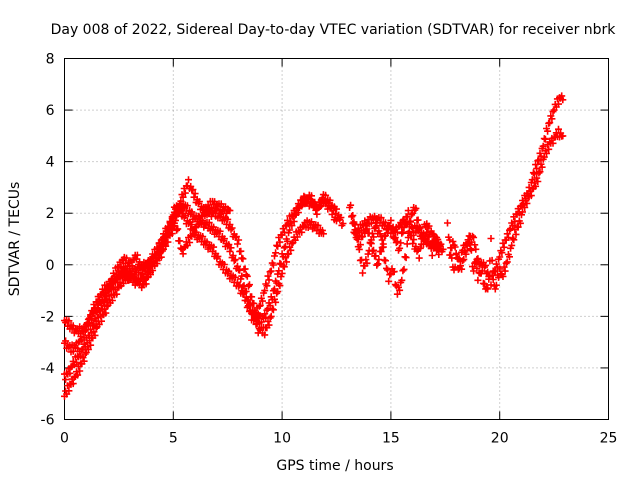 This screenshot has height=480, width=640. I want to click on y-tick-label: 4, so click(50, 163).